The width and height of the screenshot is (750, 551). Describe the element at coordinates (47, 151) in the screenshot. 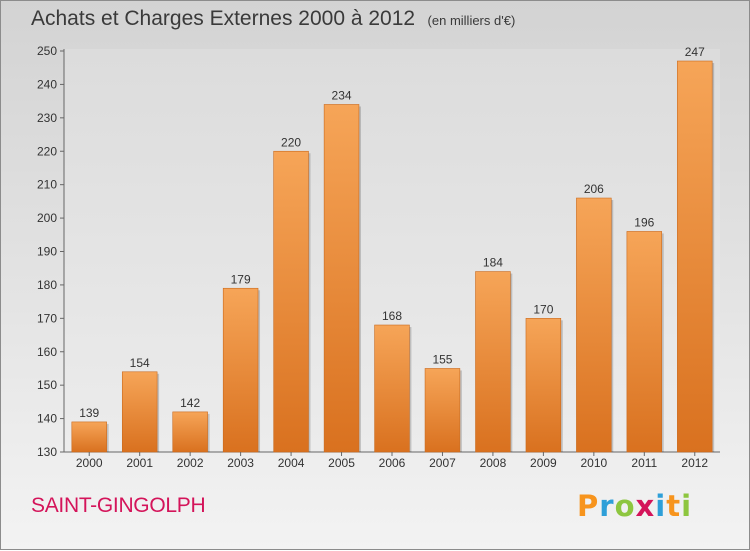

I see `y-tick-label: 220` at that location.